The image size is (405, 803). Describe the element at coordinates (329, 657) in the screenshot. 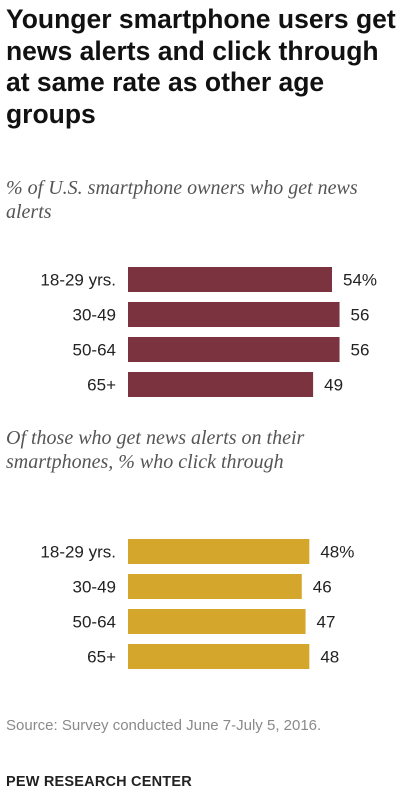

I see `value-label: 48` at that location.